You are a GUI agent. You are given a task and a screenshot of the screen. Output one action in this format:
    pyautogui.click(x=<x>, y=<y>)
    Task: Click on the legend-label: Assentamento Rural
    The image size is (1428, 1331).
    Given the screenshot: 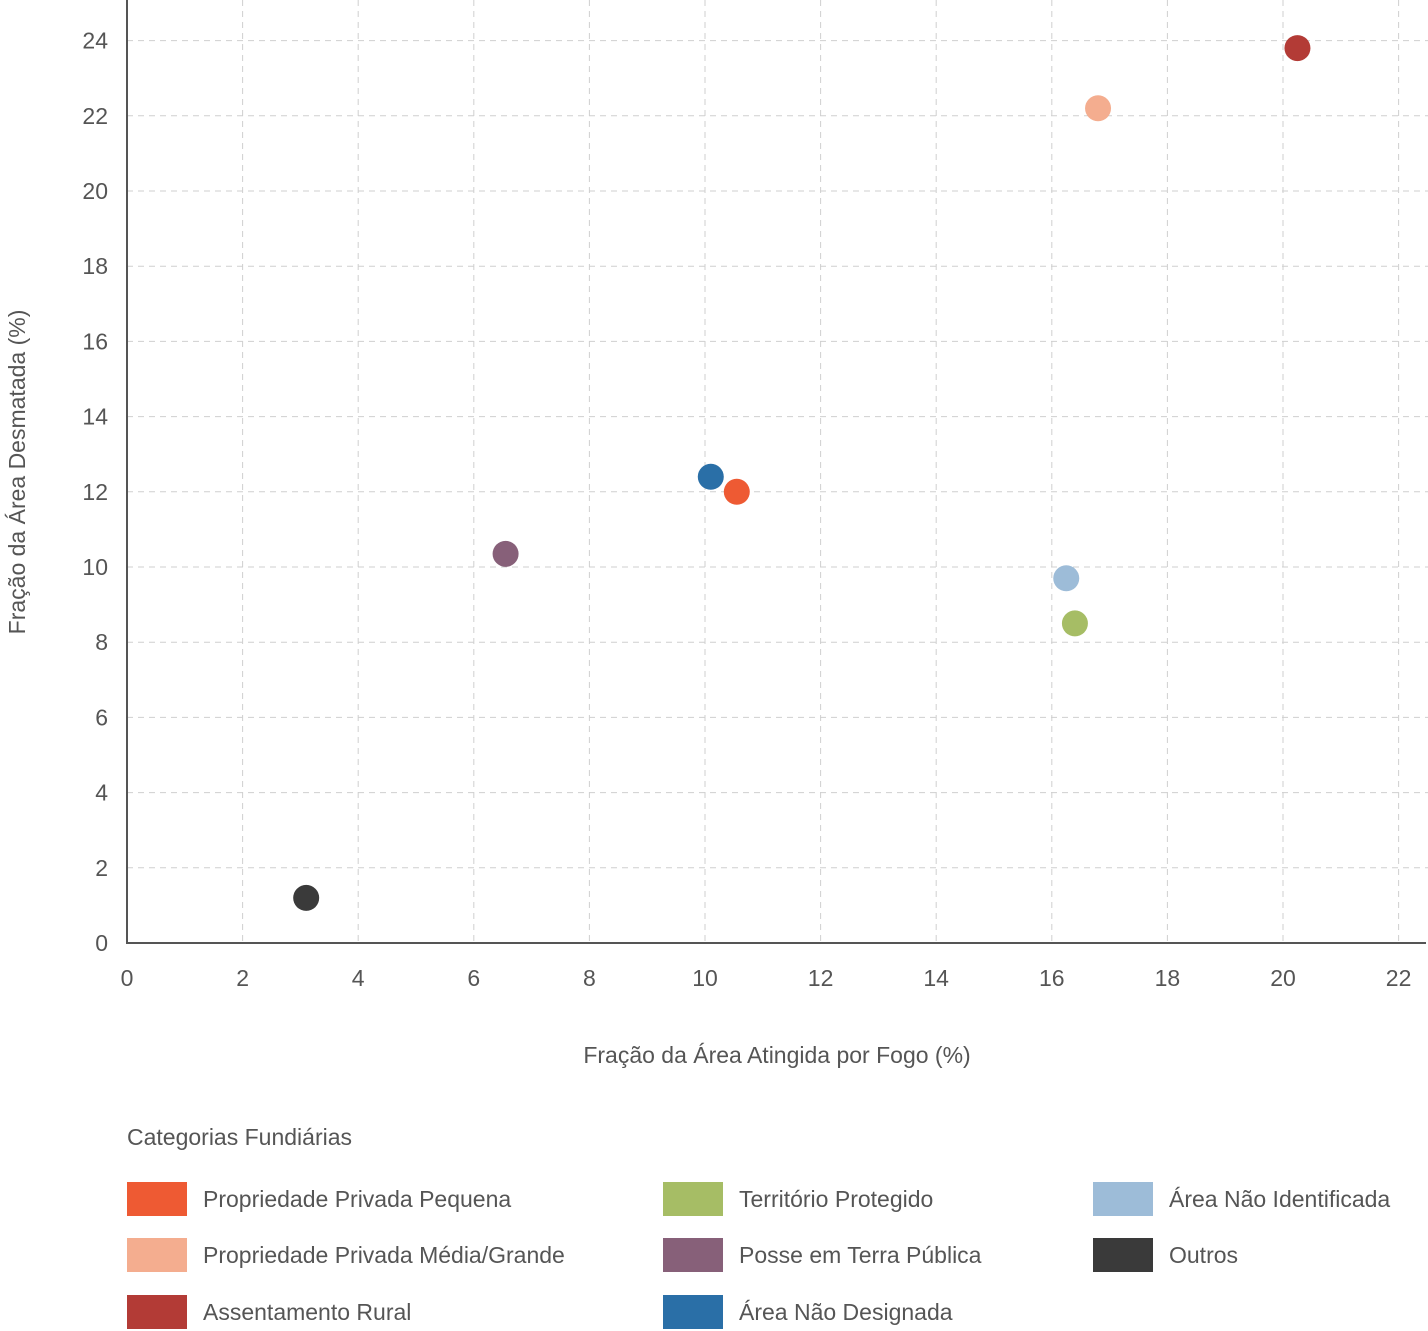 What is the action you would take?
    pyautogui.click(x=307, y=1311)
    